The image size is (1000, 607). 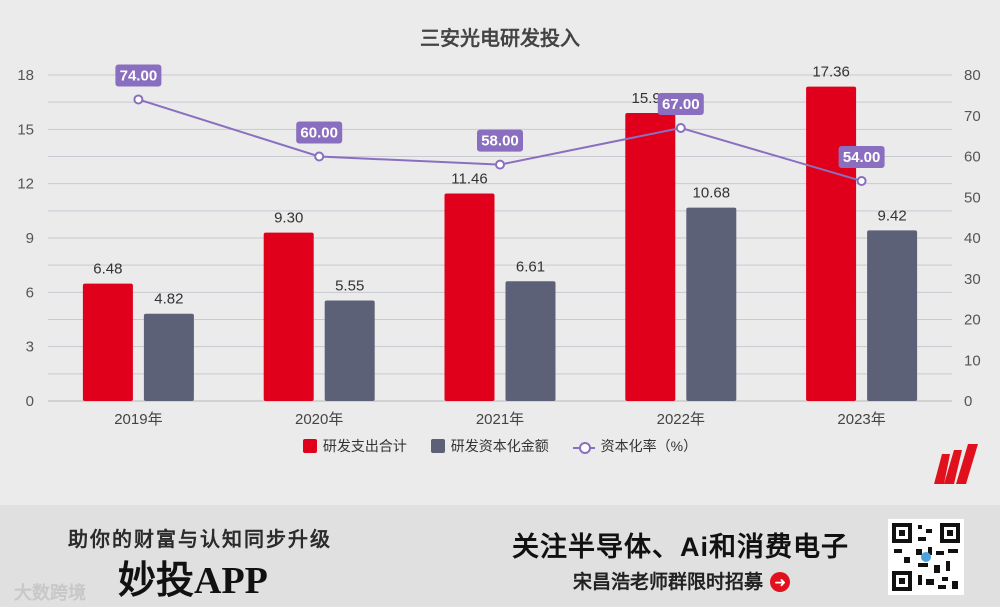 I want to click on bar-data-label: 17.36, so click(x=831, y=72).